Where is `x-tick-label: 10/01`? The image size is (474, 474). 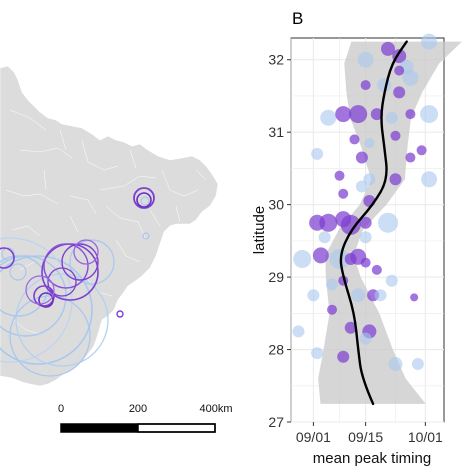 x-tick-label: 10/01 is located at coordinates (425, 437).